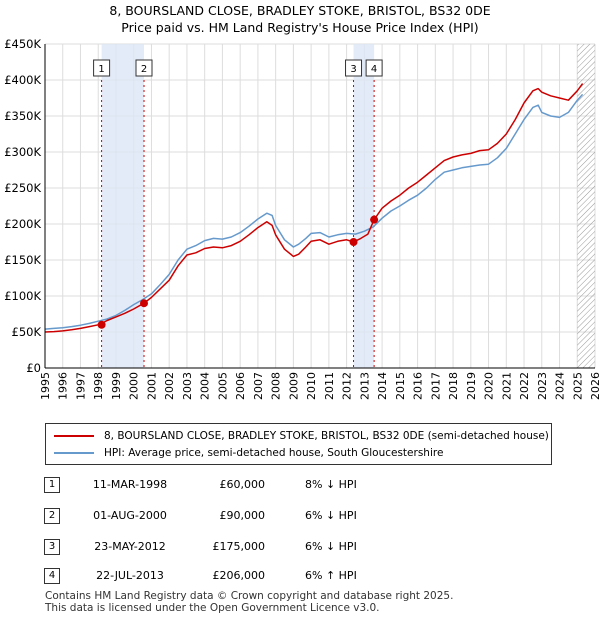 The width and height of the screenshot is (600, 620). I want to click on x-tick-label: 1998, so click(98, 386).